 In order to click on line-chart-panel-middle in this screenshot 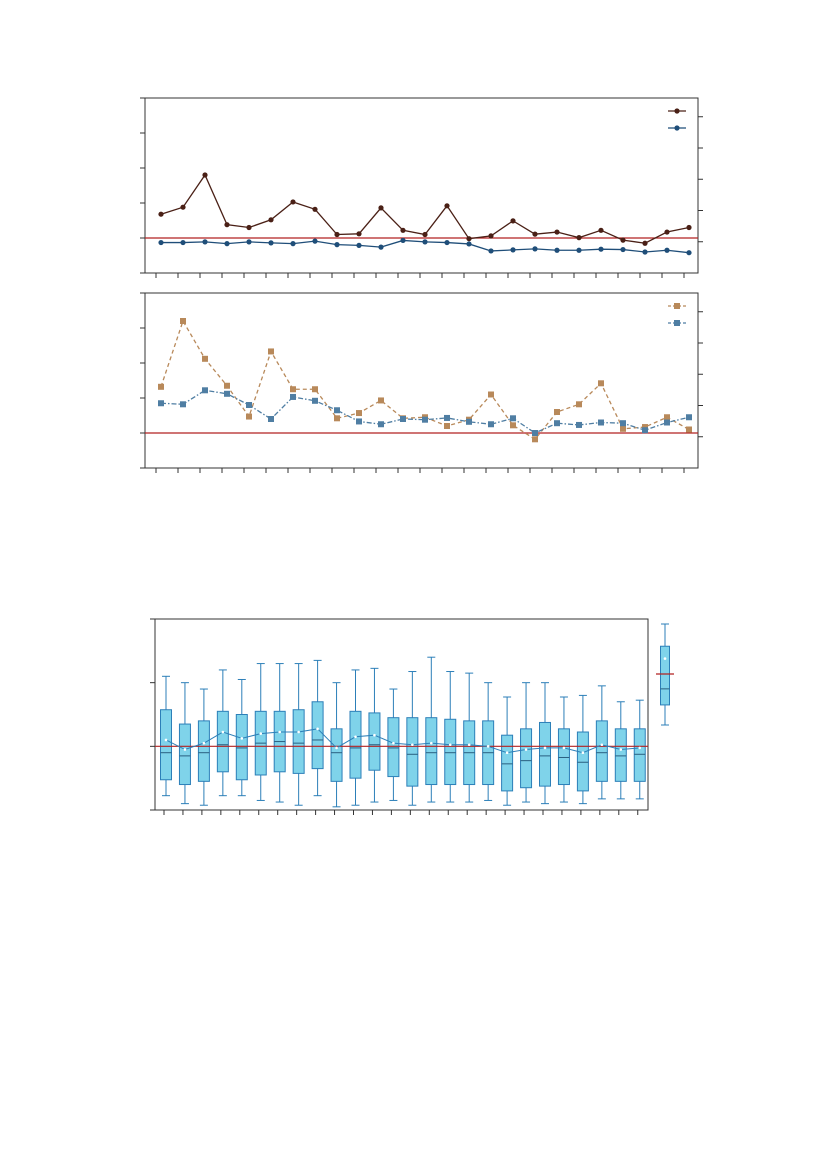, I will do `click(421, 382)`.